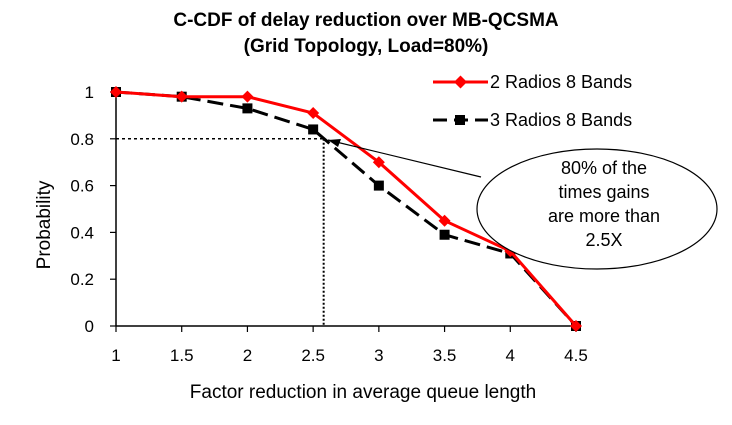 The image size is (732, 425). What do you see at coordinates (404, 158) in the screenshot?
I see `callout-arrow` at bounding box center [404, 158].